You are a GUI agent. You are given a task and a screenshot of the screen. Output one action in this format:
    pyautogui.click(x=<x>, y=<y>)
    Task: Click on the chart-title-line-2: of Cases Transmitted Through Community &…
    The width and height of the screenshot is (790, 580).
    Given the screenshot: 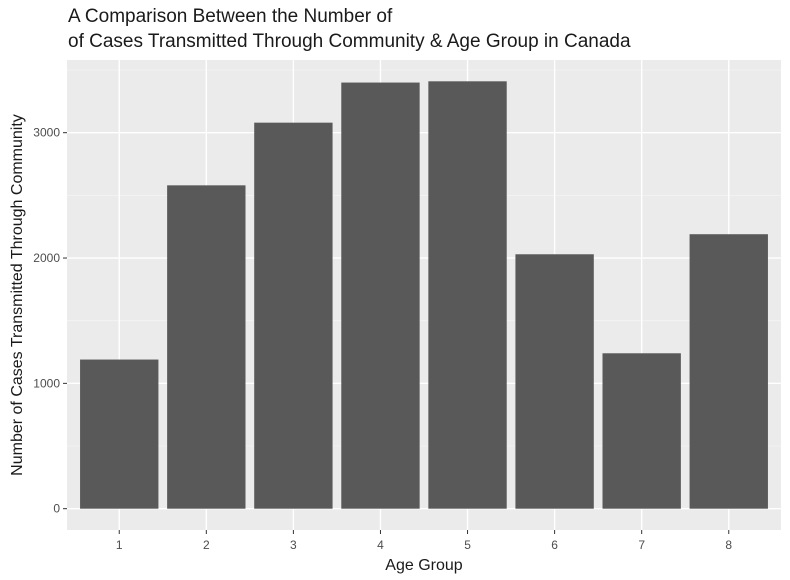 What is the action you would take?
    pyautogui.click(x=349, y=41)
    